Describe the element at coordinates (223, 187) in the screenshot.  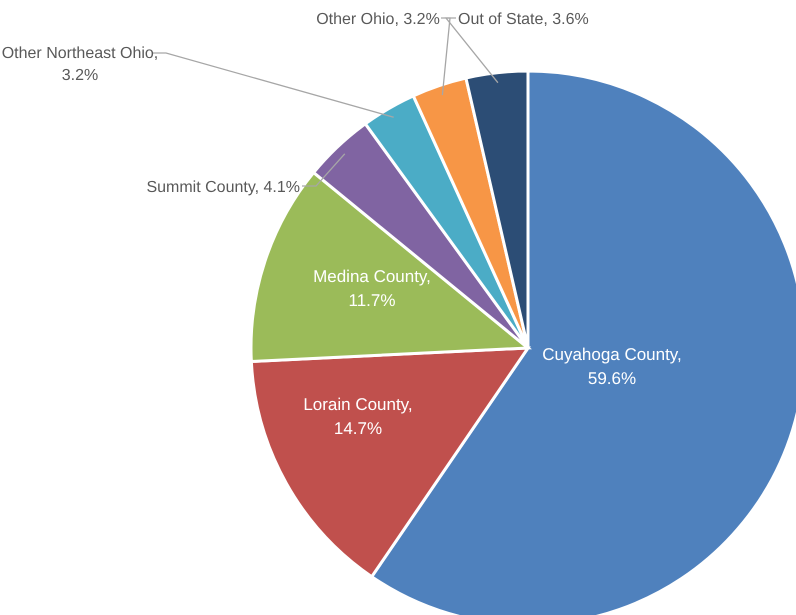
I see `slice-label: Summit County, 4.1%` at that location.